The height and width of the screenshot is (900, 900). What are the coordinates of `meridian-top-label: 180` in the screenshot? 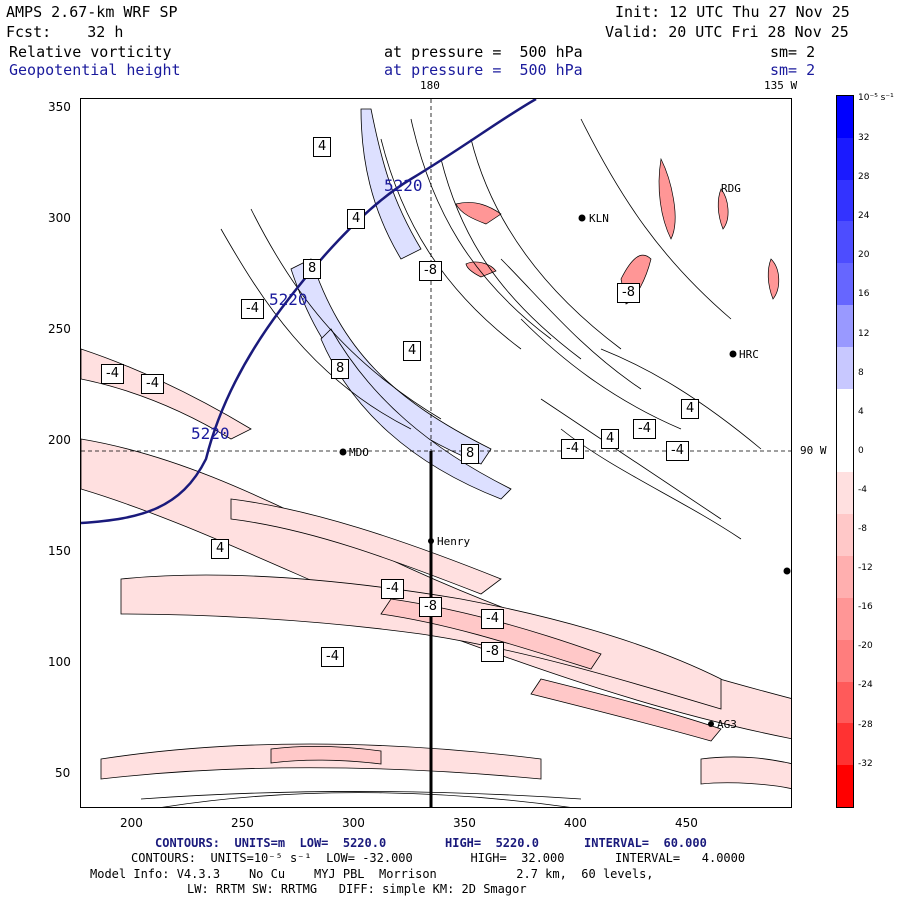 It's located at (430, 85).